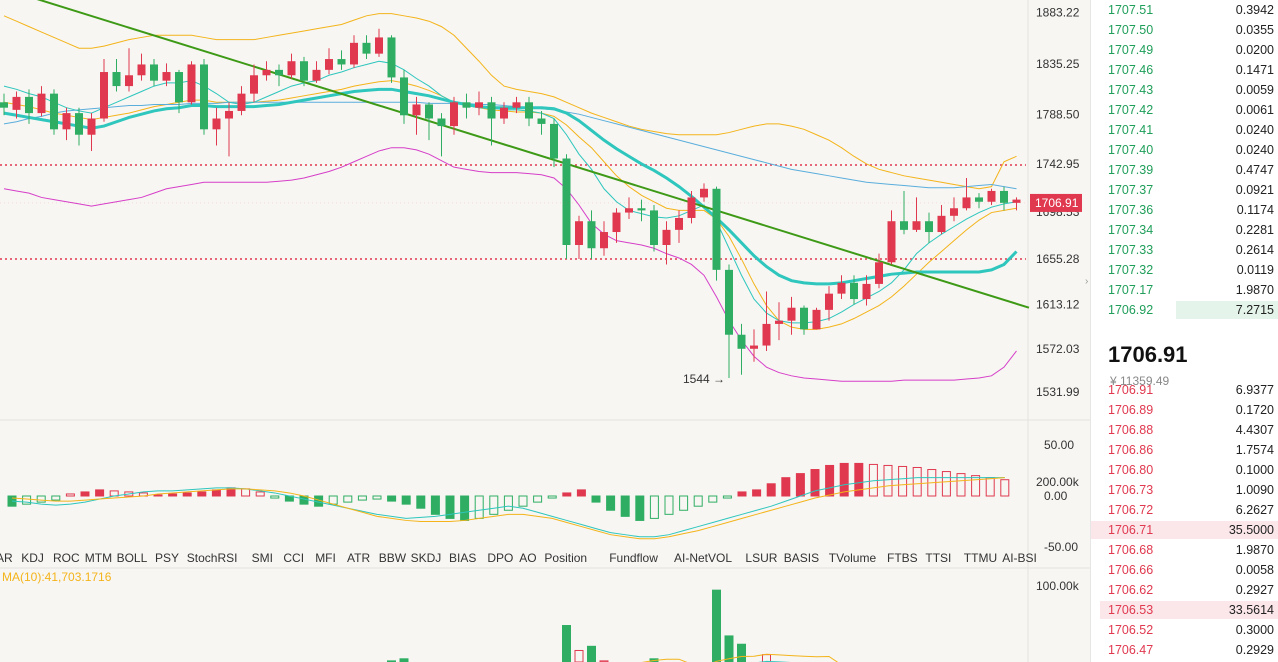  I want to click on bid-row: 1707.51 0.3942, so click(1184, 10).